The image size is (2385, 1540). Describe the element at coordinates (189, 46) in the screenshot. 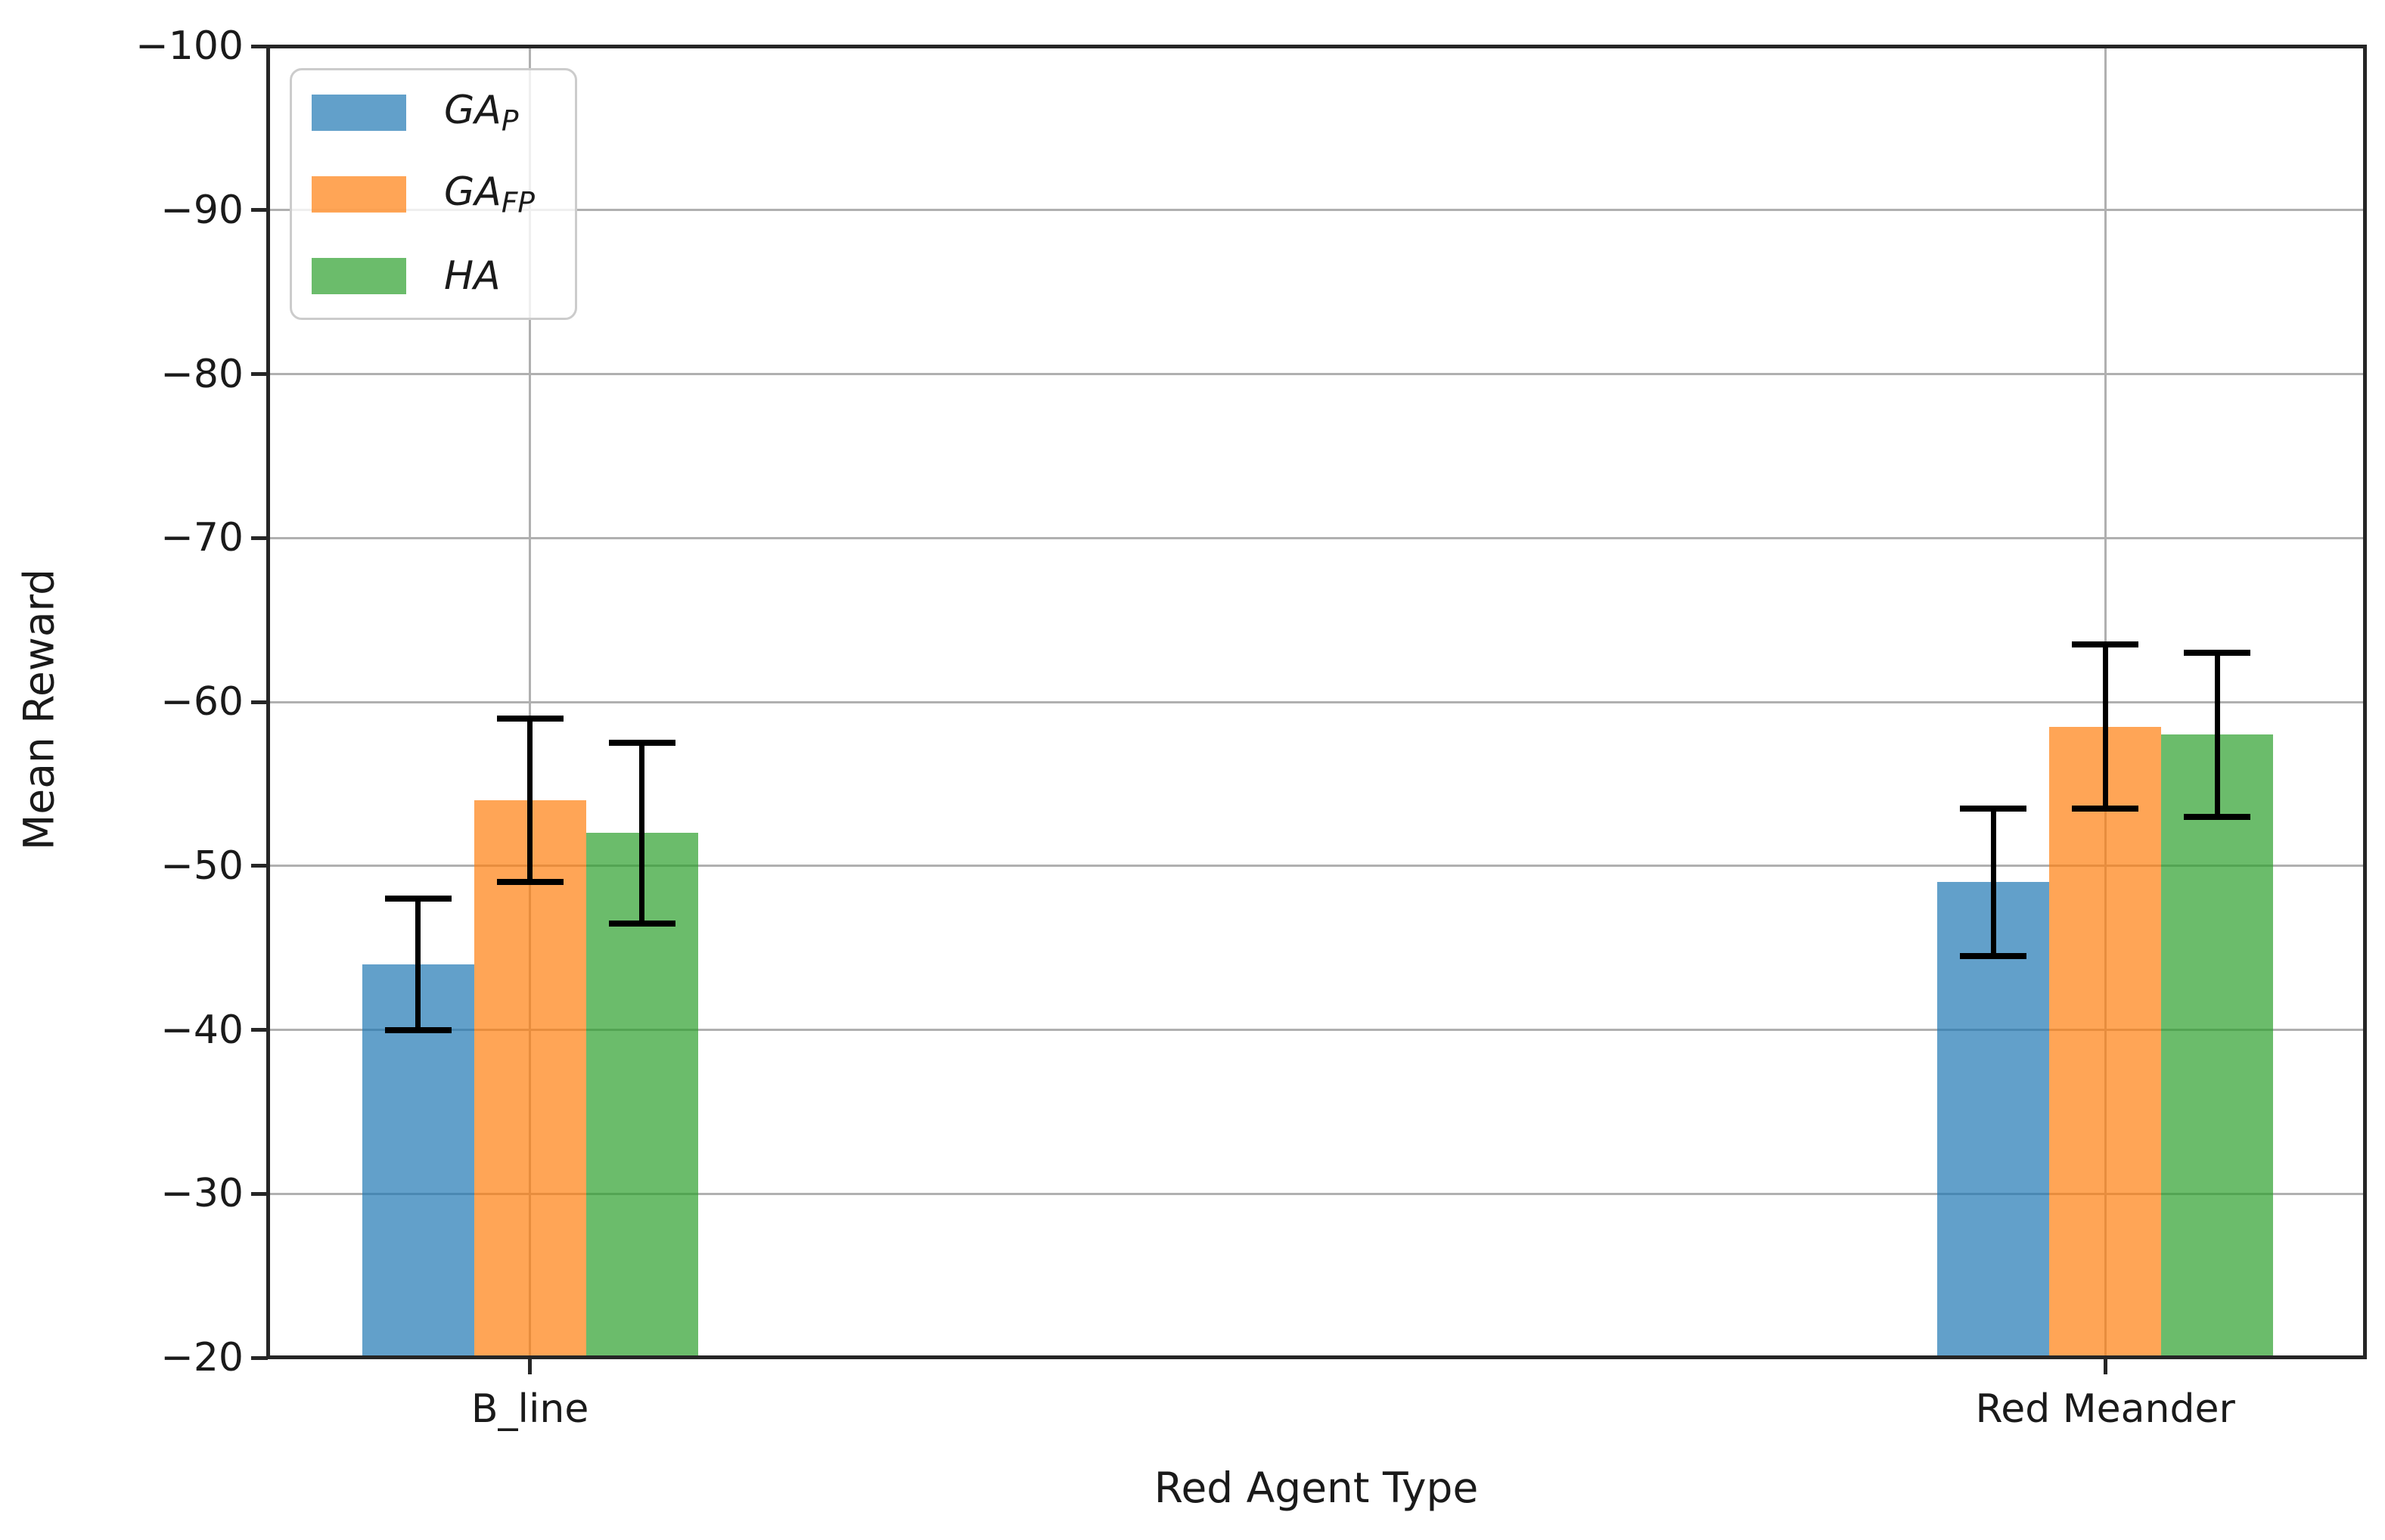

I see `y-tick-label: −100` at that location.